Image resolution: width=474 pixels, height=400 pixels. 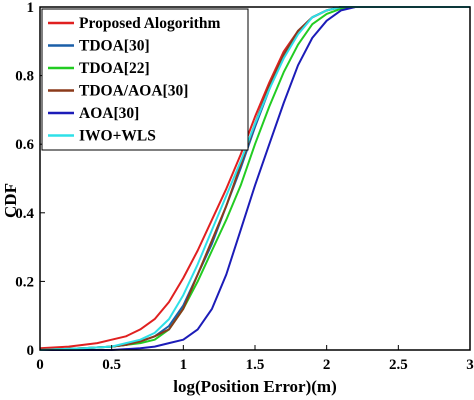 I want to click on y-tick-label: 0.4, so click(x=24, y=214).